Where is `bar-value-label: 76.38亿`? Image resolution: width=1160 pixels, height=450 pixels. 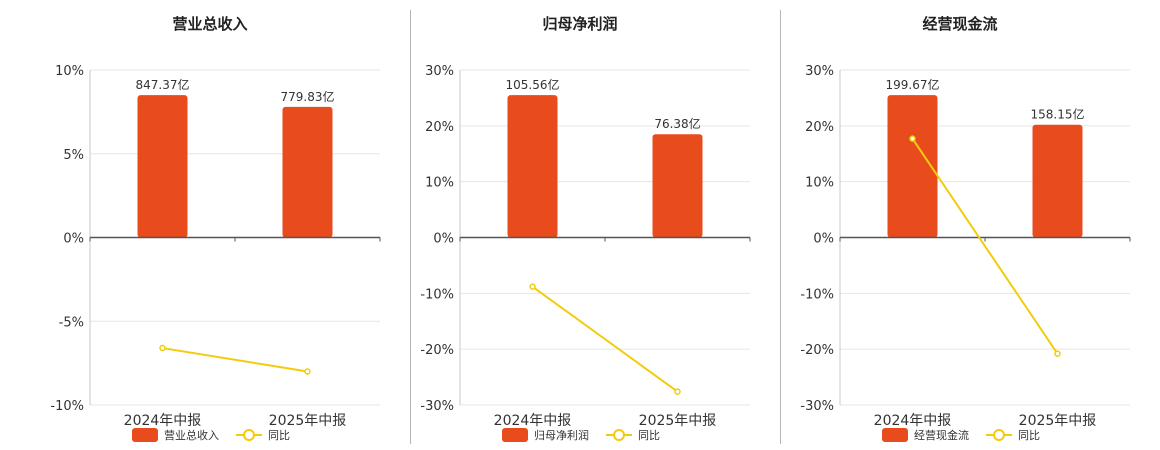
bar-value-label: 76.38亿 is located at coordinates (677, 123).